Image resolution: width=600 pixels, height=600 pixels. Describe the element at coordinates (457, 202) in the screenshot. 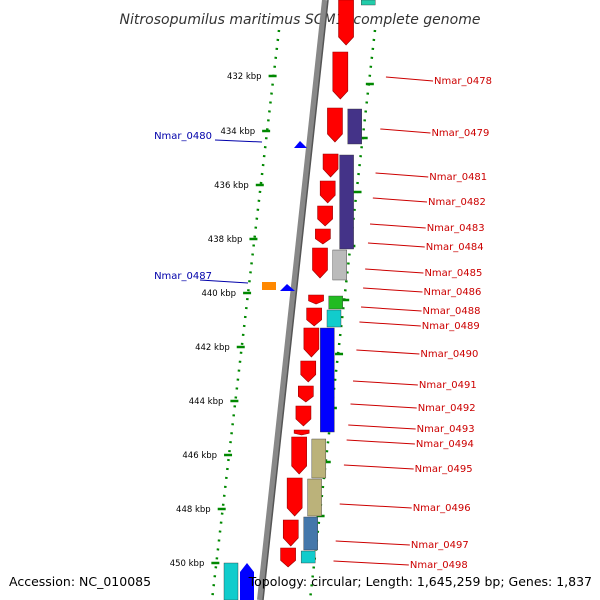

I see `gene-label-nmar-0482: Nmar_0482` at that location.